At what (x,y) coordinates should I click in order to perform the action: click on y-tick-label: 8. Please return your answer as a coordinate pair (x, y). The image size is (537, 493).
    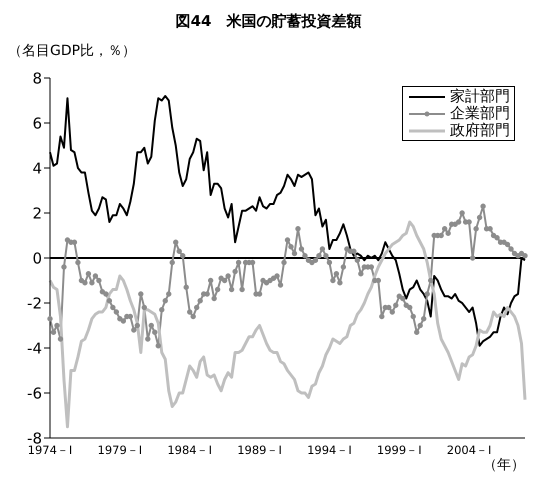
    Looking at the image, I should click on (37, 78).